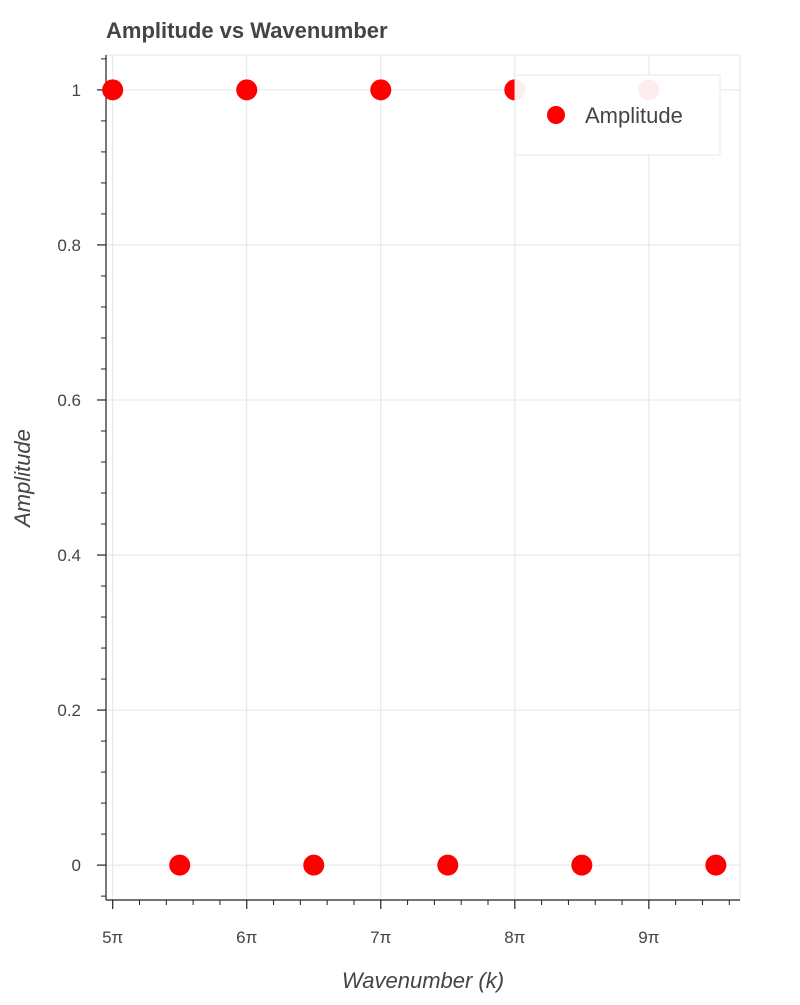 The width and height of the screenshot is (800, 1005). What do you see at coordinates (76, 865) in the screenshot?
I see `y-tick-label: 0` at bounding box center [76, 865].